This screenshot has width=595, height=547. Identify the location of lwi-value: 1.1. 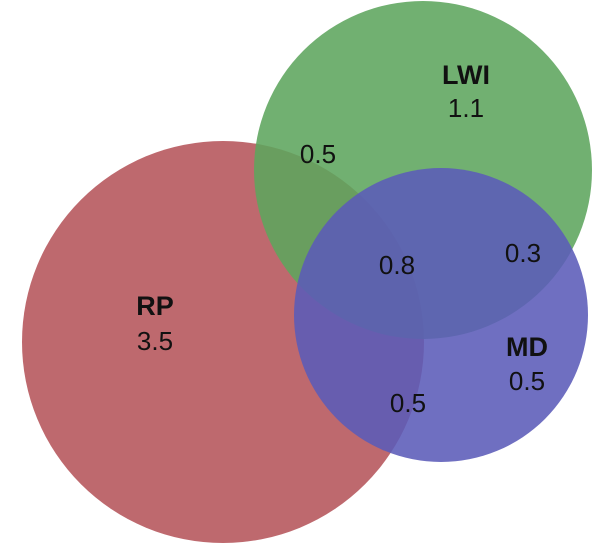
(466, 108).